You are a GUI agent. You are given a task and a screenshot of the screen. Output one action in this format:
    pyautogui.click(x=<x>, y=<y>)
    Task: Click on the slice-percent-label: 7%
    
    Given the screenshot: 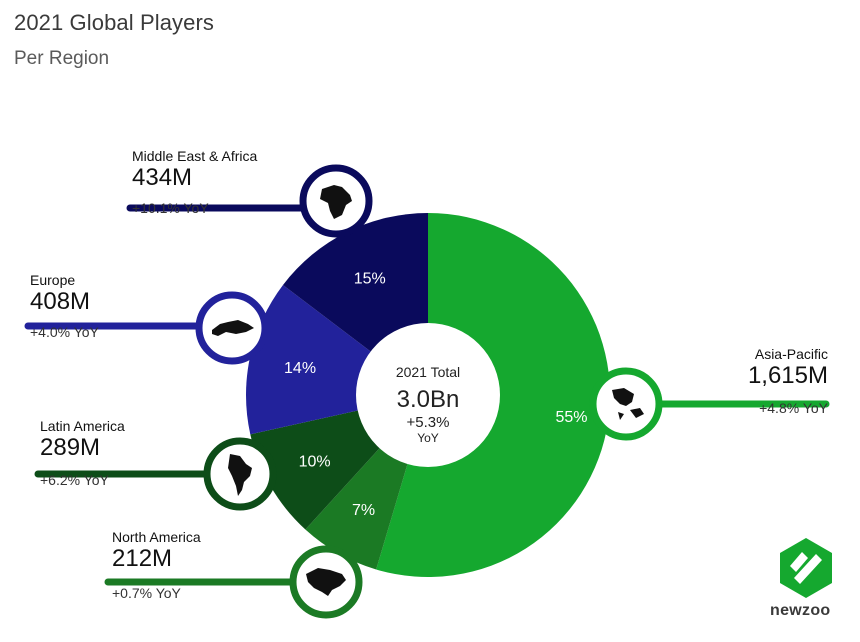 What is the action you would take?
    pyautogui.click(x=363, y=510)
    